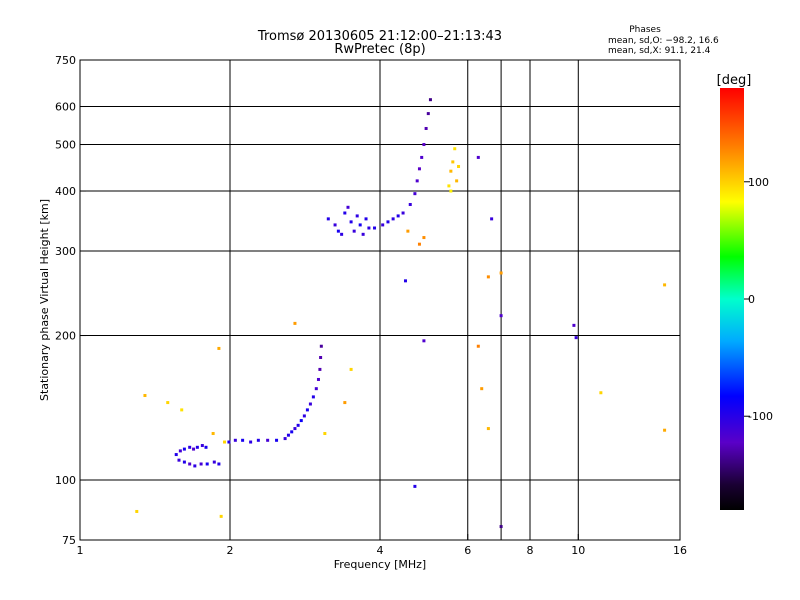  I want to click on colorbar-label: [deg], so click(734, 80).